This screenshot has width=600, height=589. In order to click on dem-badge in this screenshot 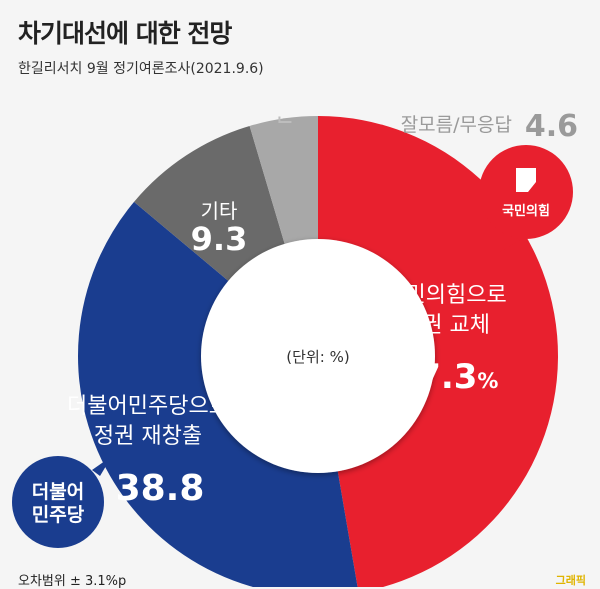, I will do `click(58, 502)`.